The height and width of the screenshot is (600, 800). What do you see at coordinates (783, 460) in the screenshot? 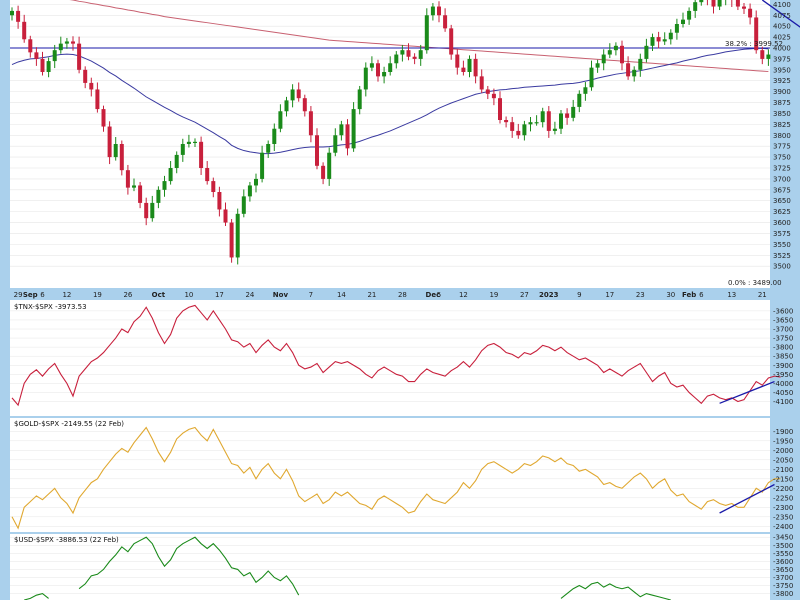
I see `gold-y-tick: -2050` at bounding box center [783, 460].